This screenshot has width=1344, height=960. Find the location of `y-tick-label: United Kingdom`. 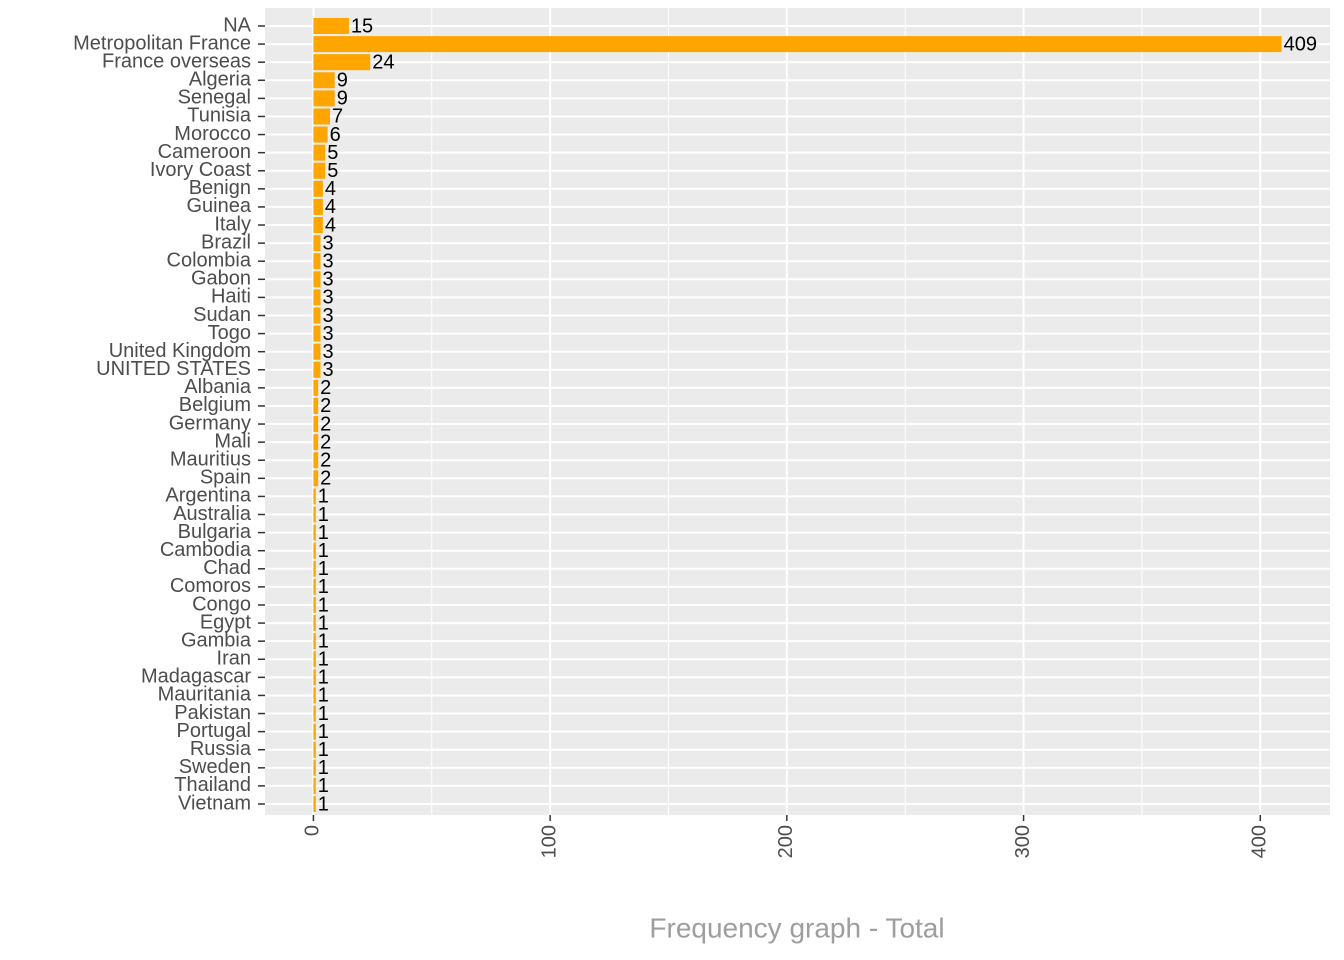

y-tick-label: United Kingdom is located at coordinates (180, 351).